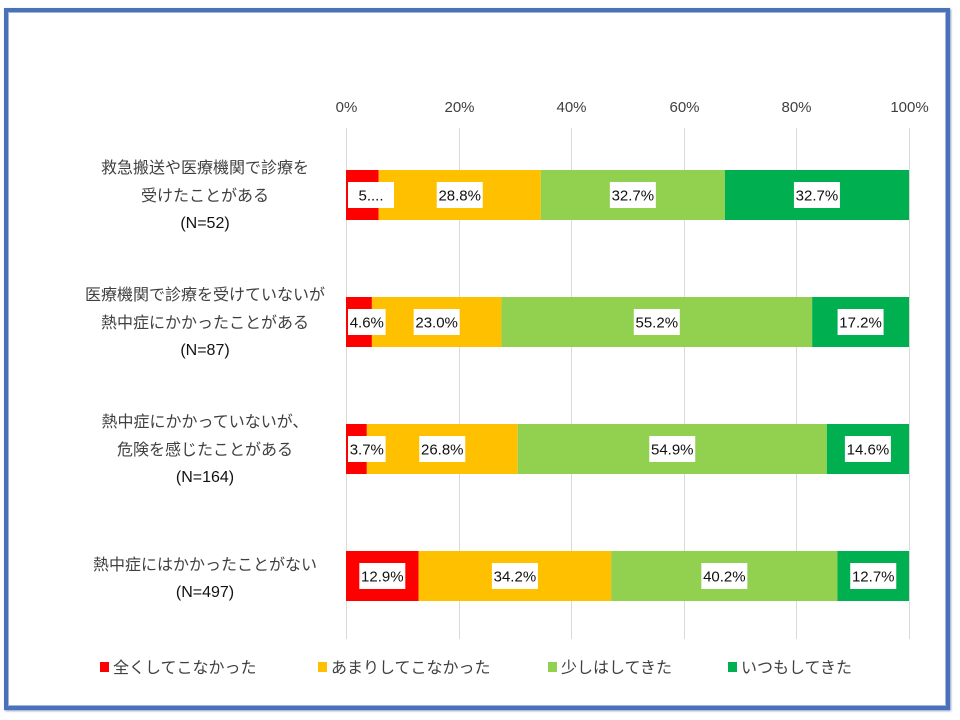  Describe the element at coordinates (347, 107) in the screenshot. I see `x-tick-label: 0%` at that location.